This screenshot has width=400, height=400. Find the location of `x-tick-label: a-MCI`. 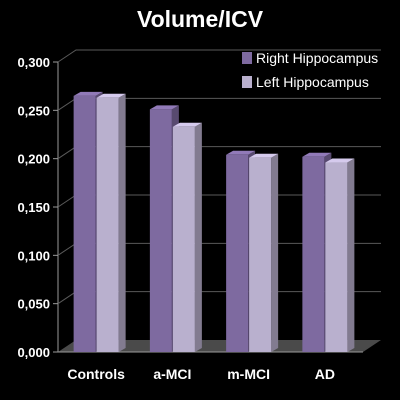

x-tick-label: a-MCI is located at coordinates (172, 374).